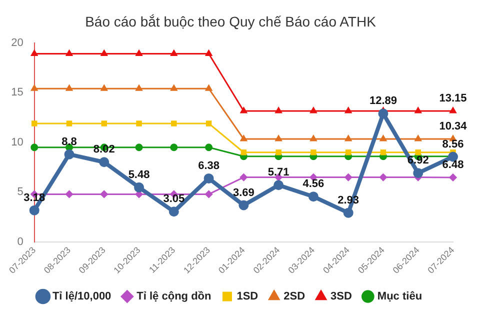 The height and width of the screenshot is (320, 481). Describe the element at coordinates (20, 192) in the screenshot. I see `y-tick-label: 5` at that location.